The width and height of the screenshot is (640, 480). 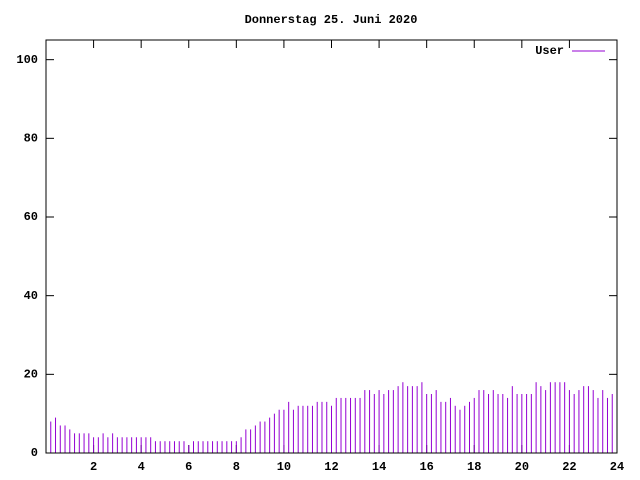 I want to click on y-tick-label: 40, so click(x=31, y=296).